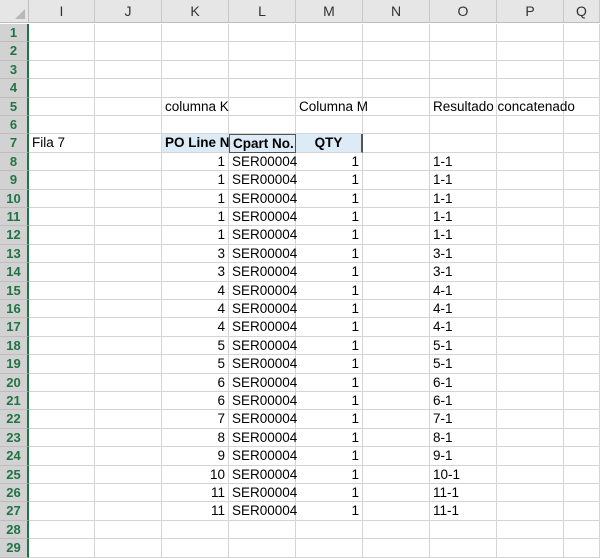 This screenshot has height=558, width=600. Describe the element at coordinates (463, 33) in the screenshot. I see `cell-O1` at that location.